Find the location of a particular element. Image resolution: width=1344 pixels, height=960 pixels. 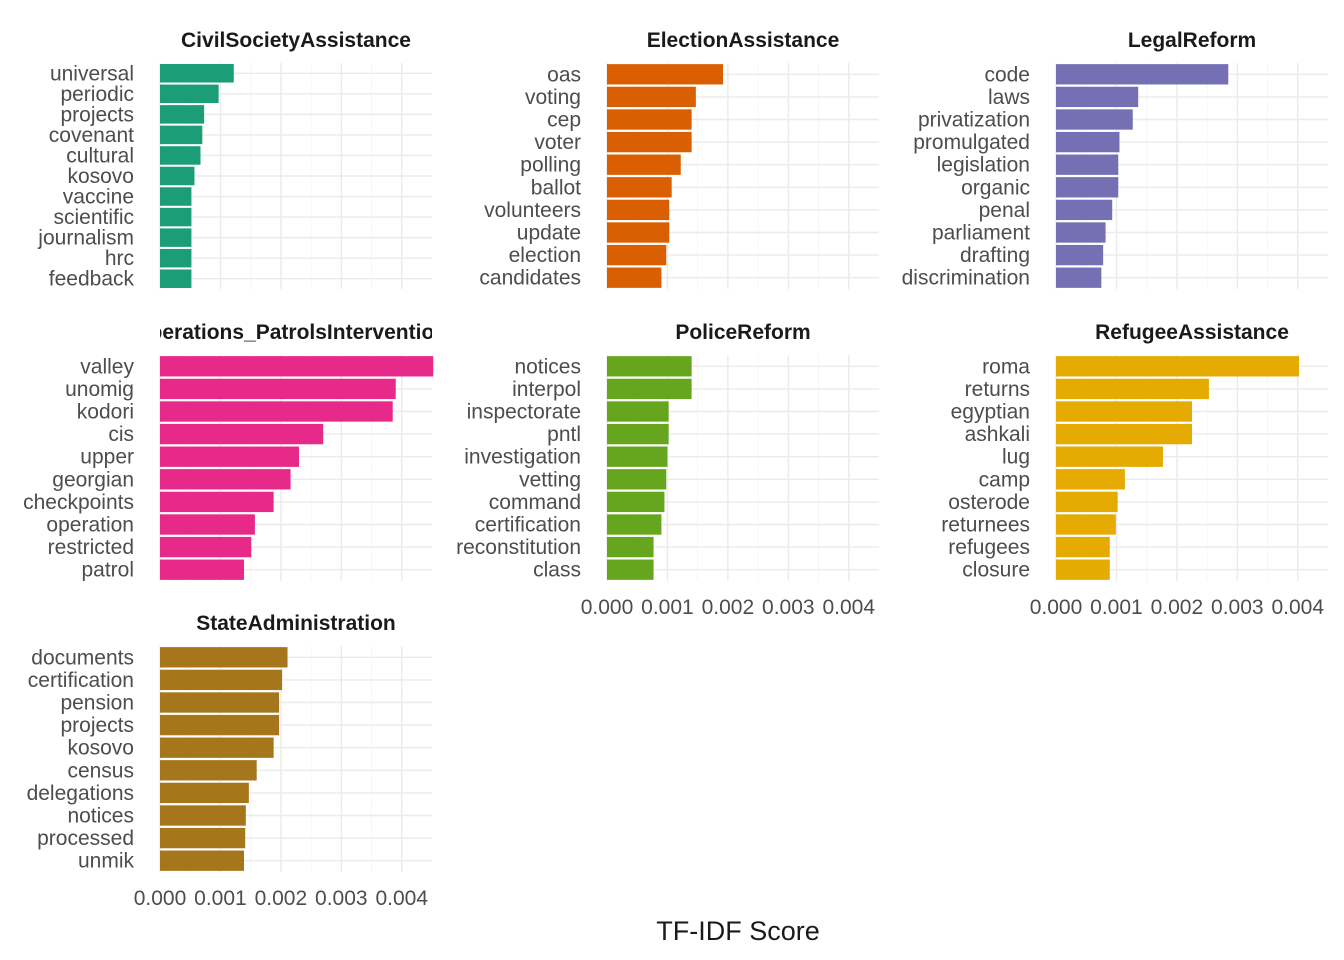

category-label: pension is located at coordinates (97, 703).